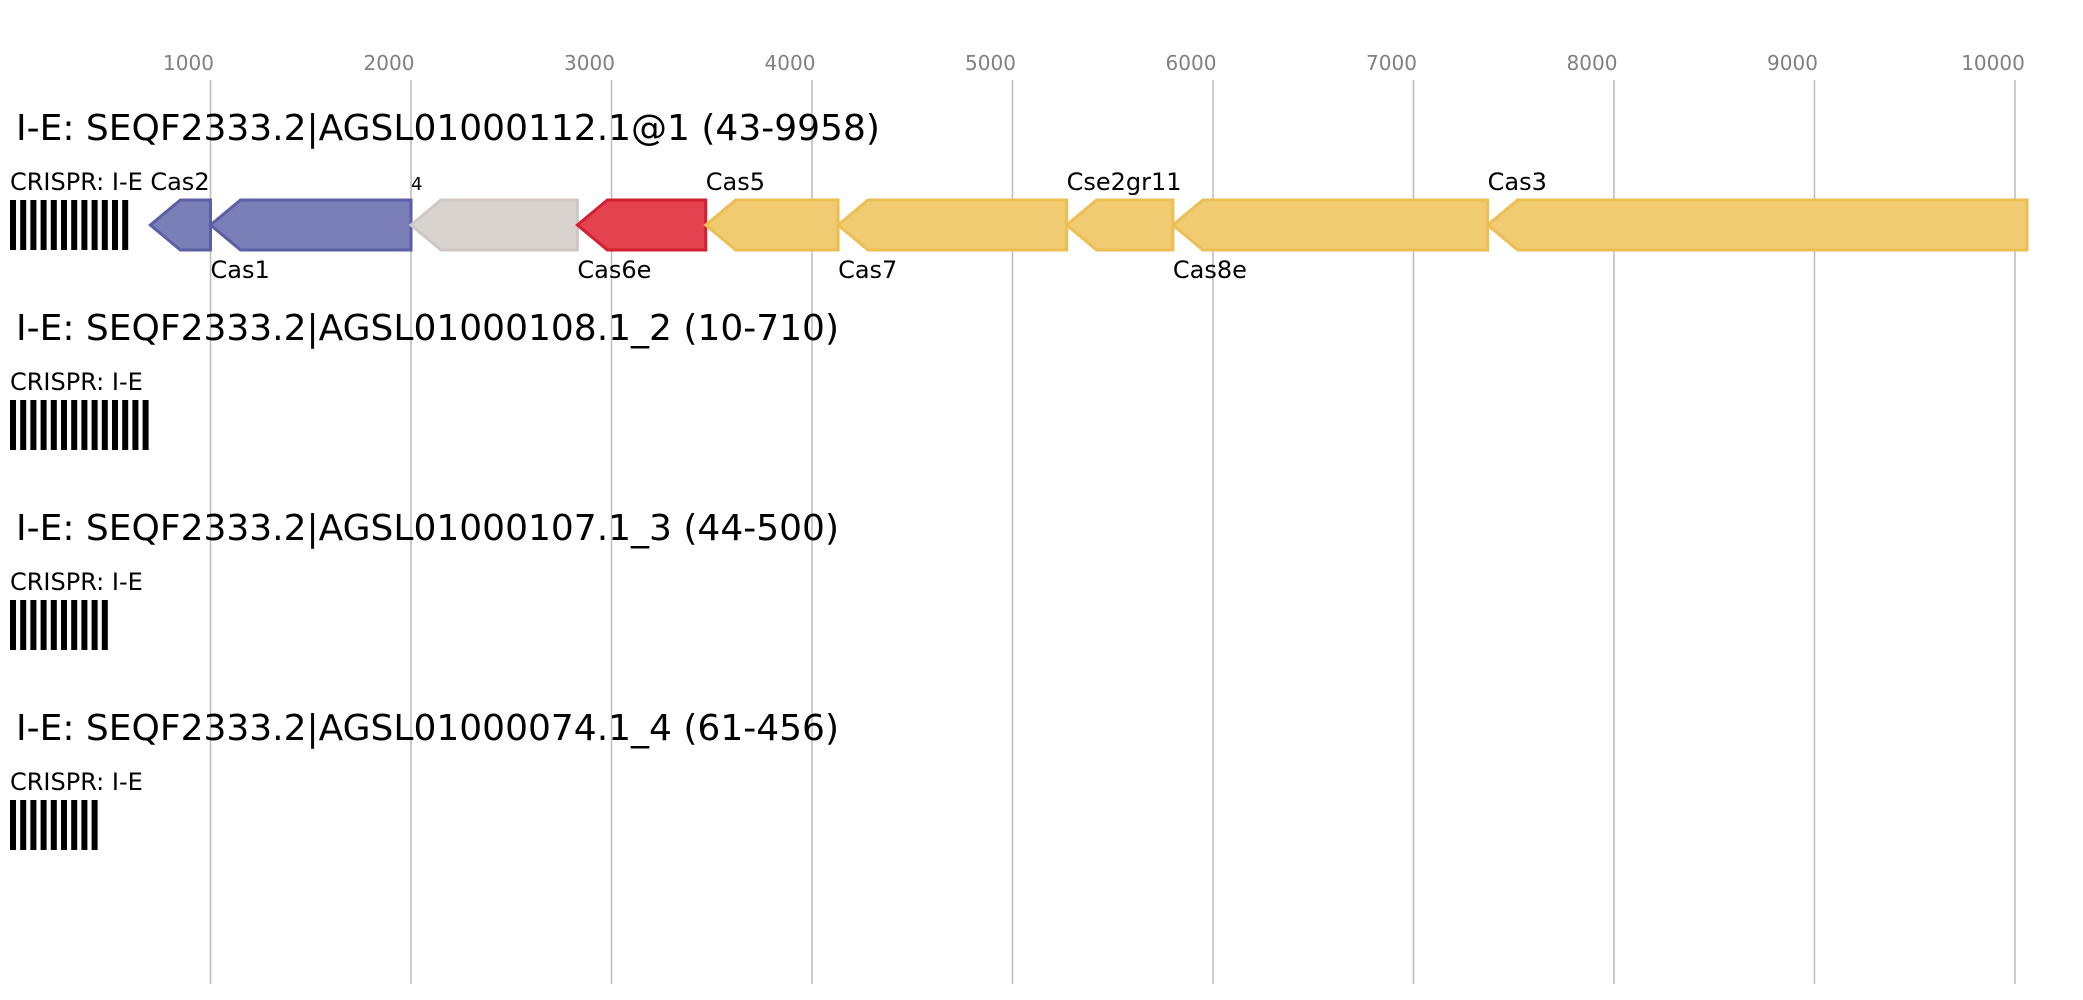 Image resolution: width=2083 pixels, height=1000 pixels. What do you see at coordinates (771, 225) in the screenshot?
I see `gene-arrow-cas5` at bounding box center [771, 225].